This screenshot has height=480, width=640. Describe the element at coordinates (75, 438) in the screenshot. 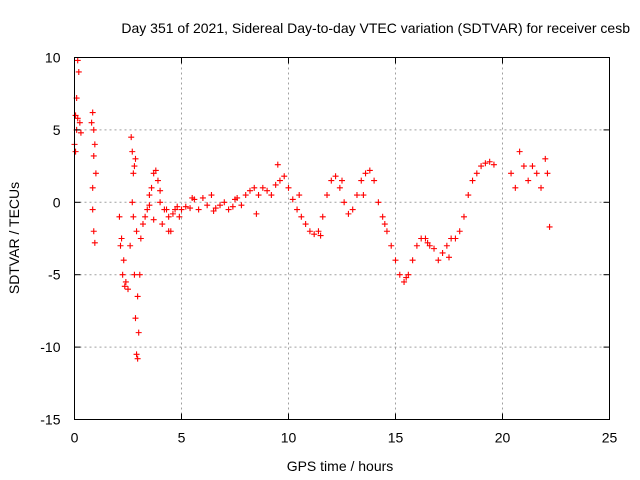

I see `x-tick-label: 0` at that location.